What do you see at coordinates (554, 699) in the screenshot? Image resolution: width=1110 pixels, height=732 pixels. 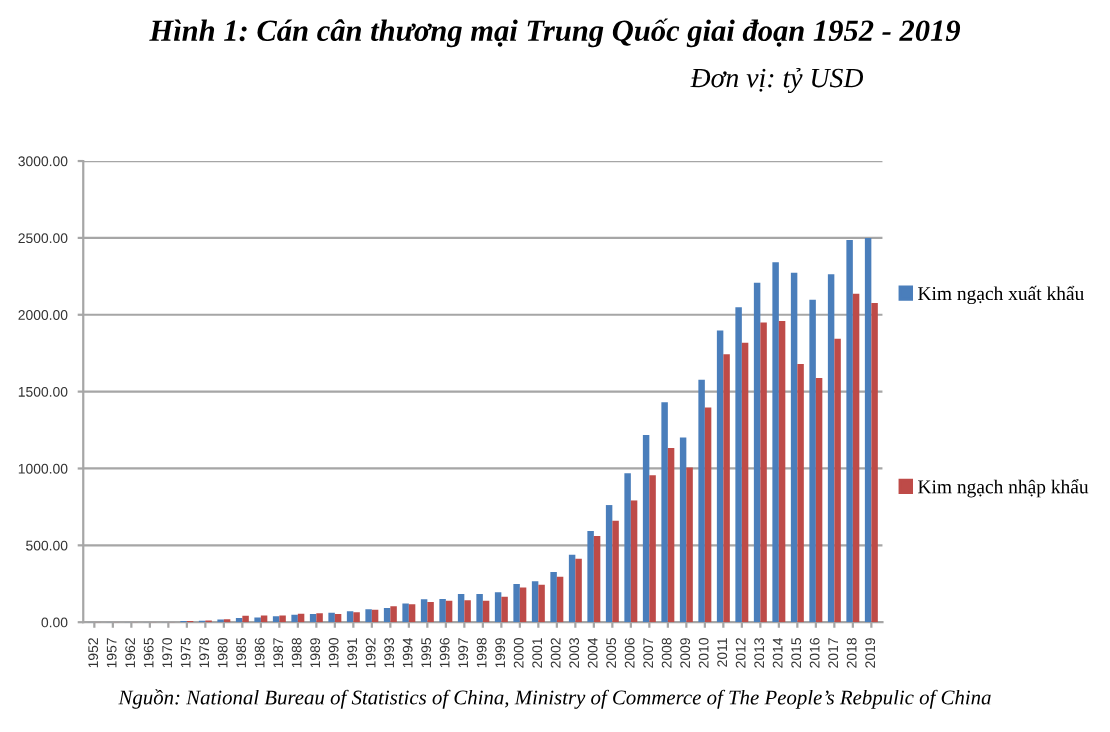 I see `text: Nguồn: National Bureau of Statistics of China, Ministry of Commerce of The People’s Rebpulic of China` at bounding box center [554, 699].